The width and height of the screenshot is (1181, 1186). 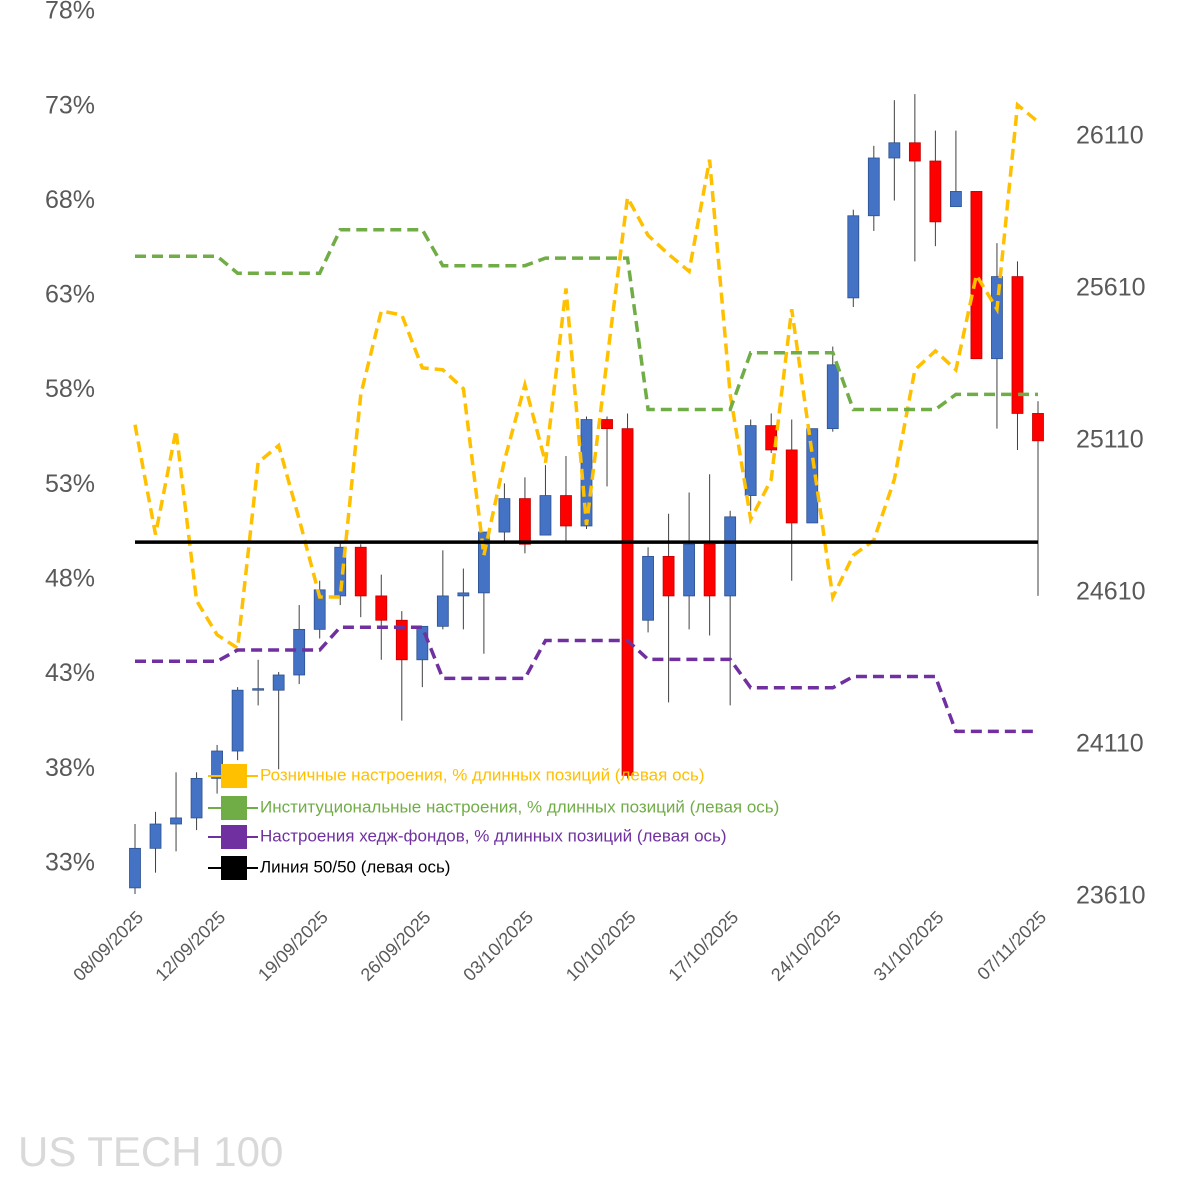 I want to click on legend-label: Линия 50/50 (левая ось), so click(x=355, y=866).